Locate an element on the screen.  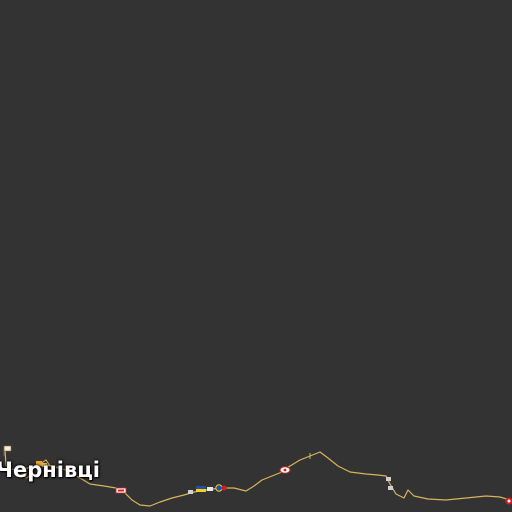
city-label: Чернівці is located at coordinates (50, 470).